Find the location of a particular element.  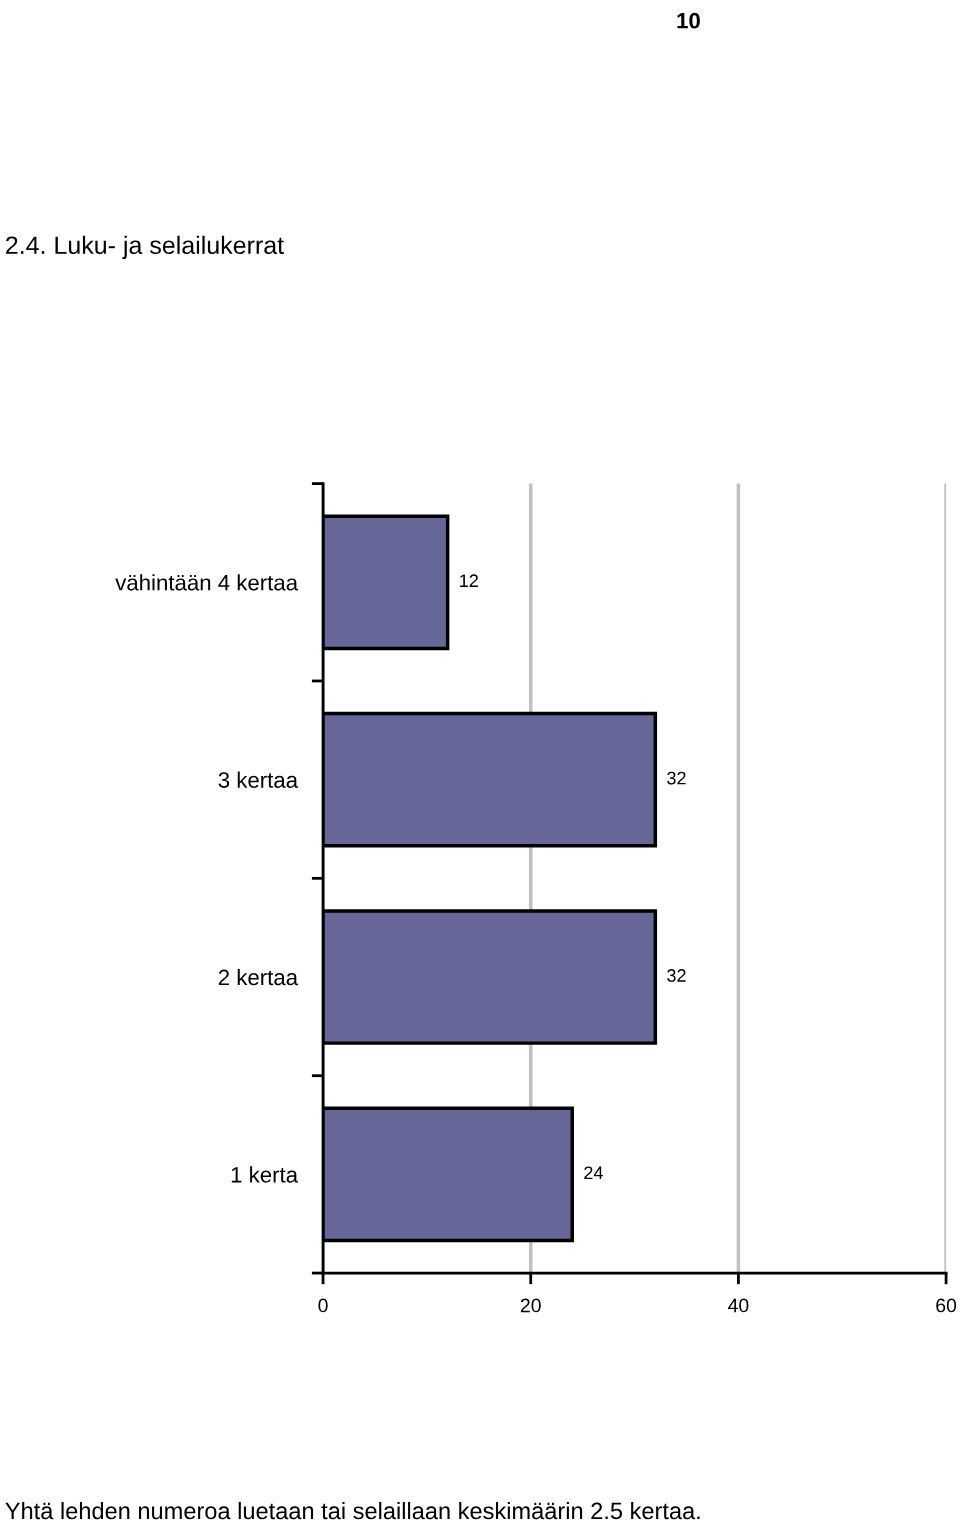

x-tick-label: 40 is located at coordinates (738, 1305).